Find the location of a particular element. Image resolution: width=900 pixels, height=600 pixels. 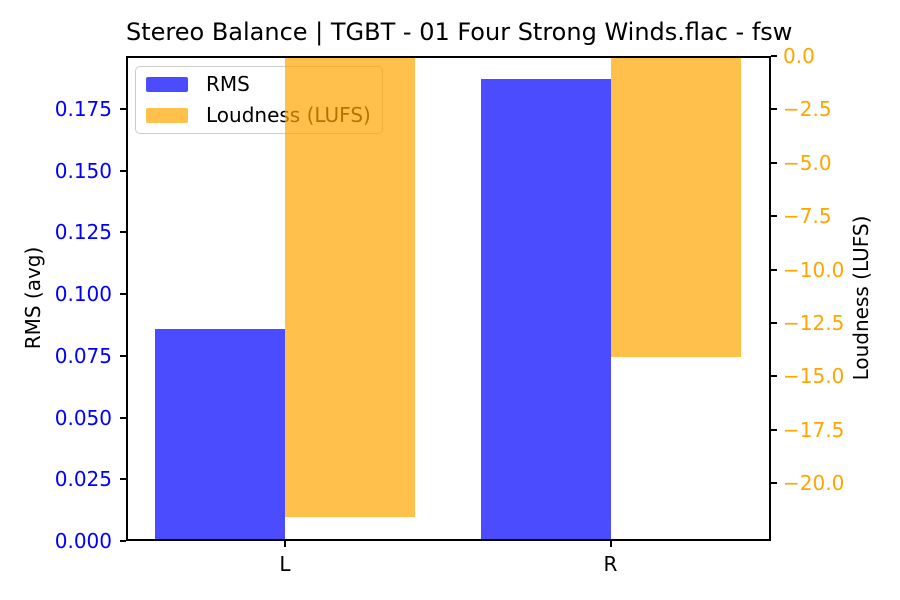

right-axis-tick-label: −20.0 is located at coordinates (814, 483).